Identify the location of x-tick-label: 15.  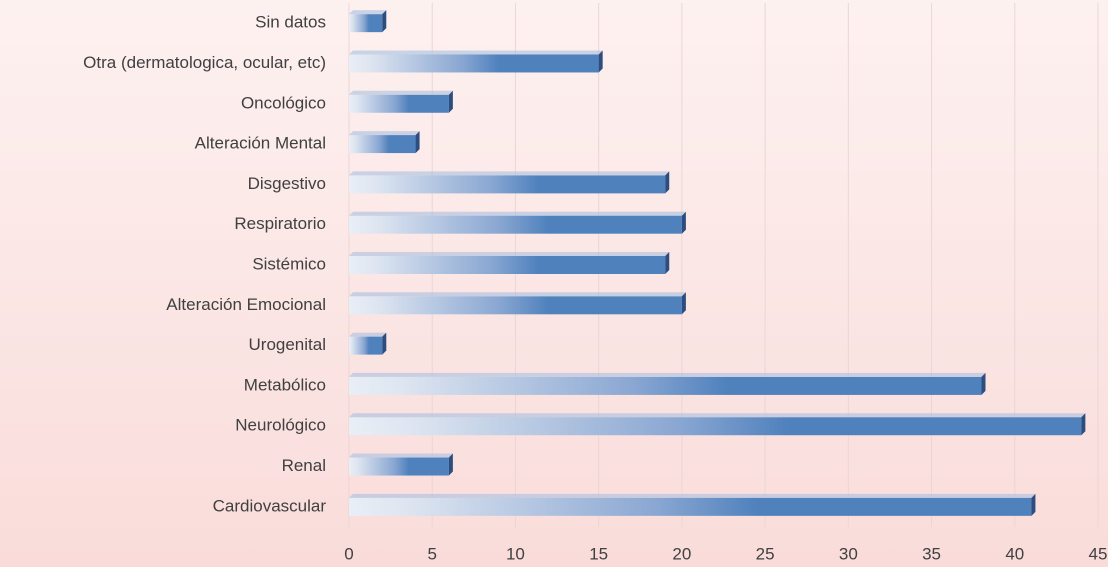
(598, 553).